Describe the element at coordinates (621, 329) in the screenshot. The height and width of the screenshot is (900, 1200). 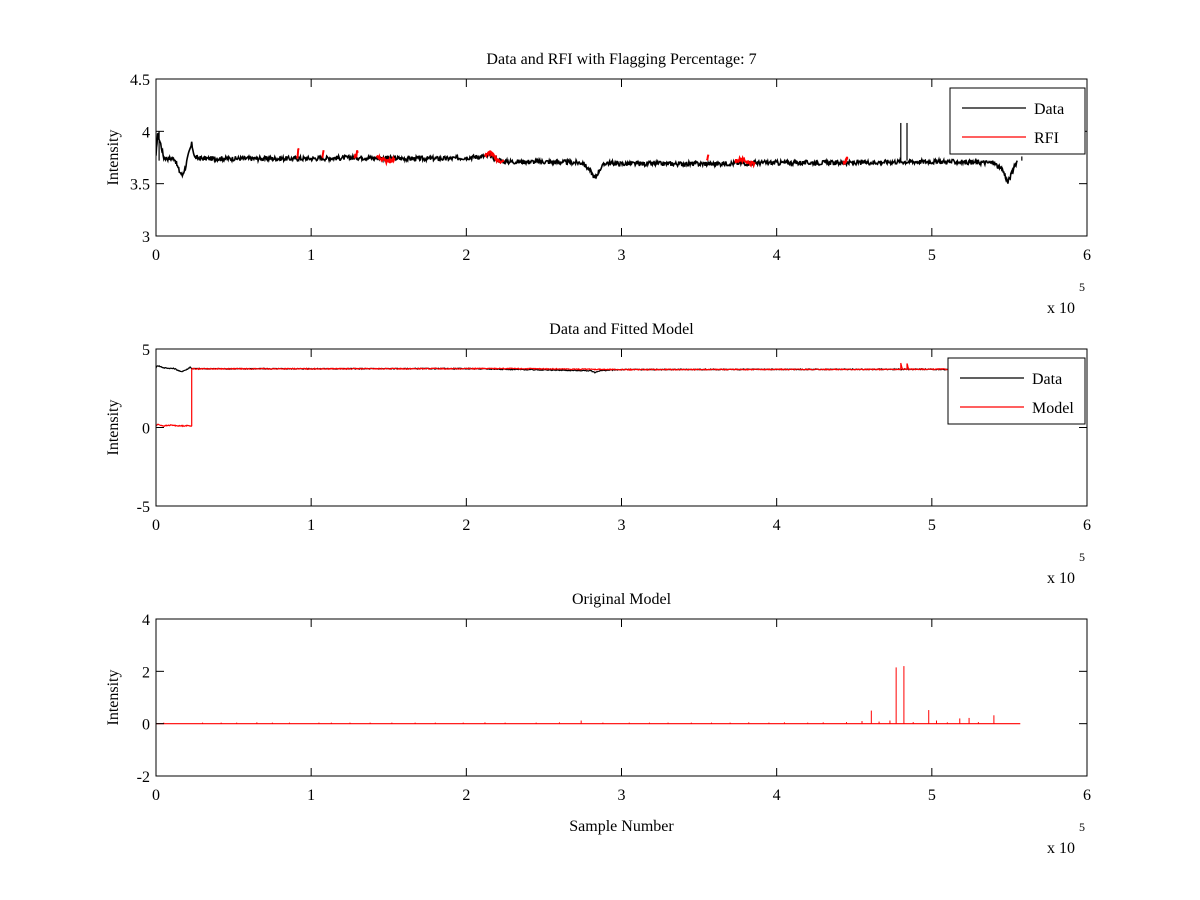
I see `chart-title: Data and Fitted Model` at that location.